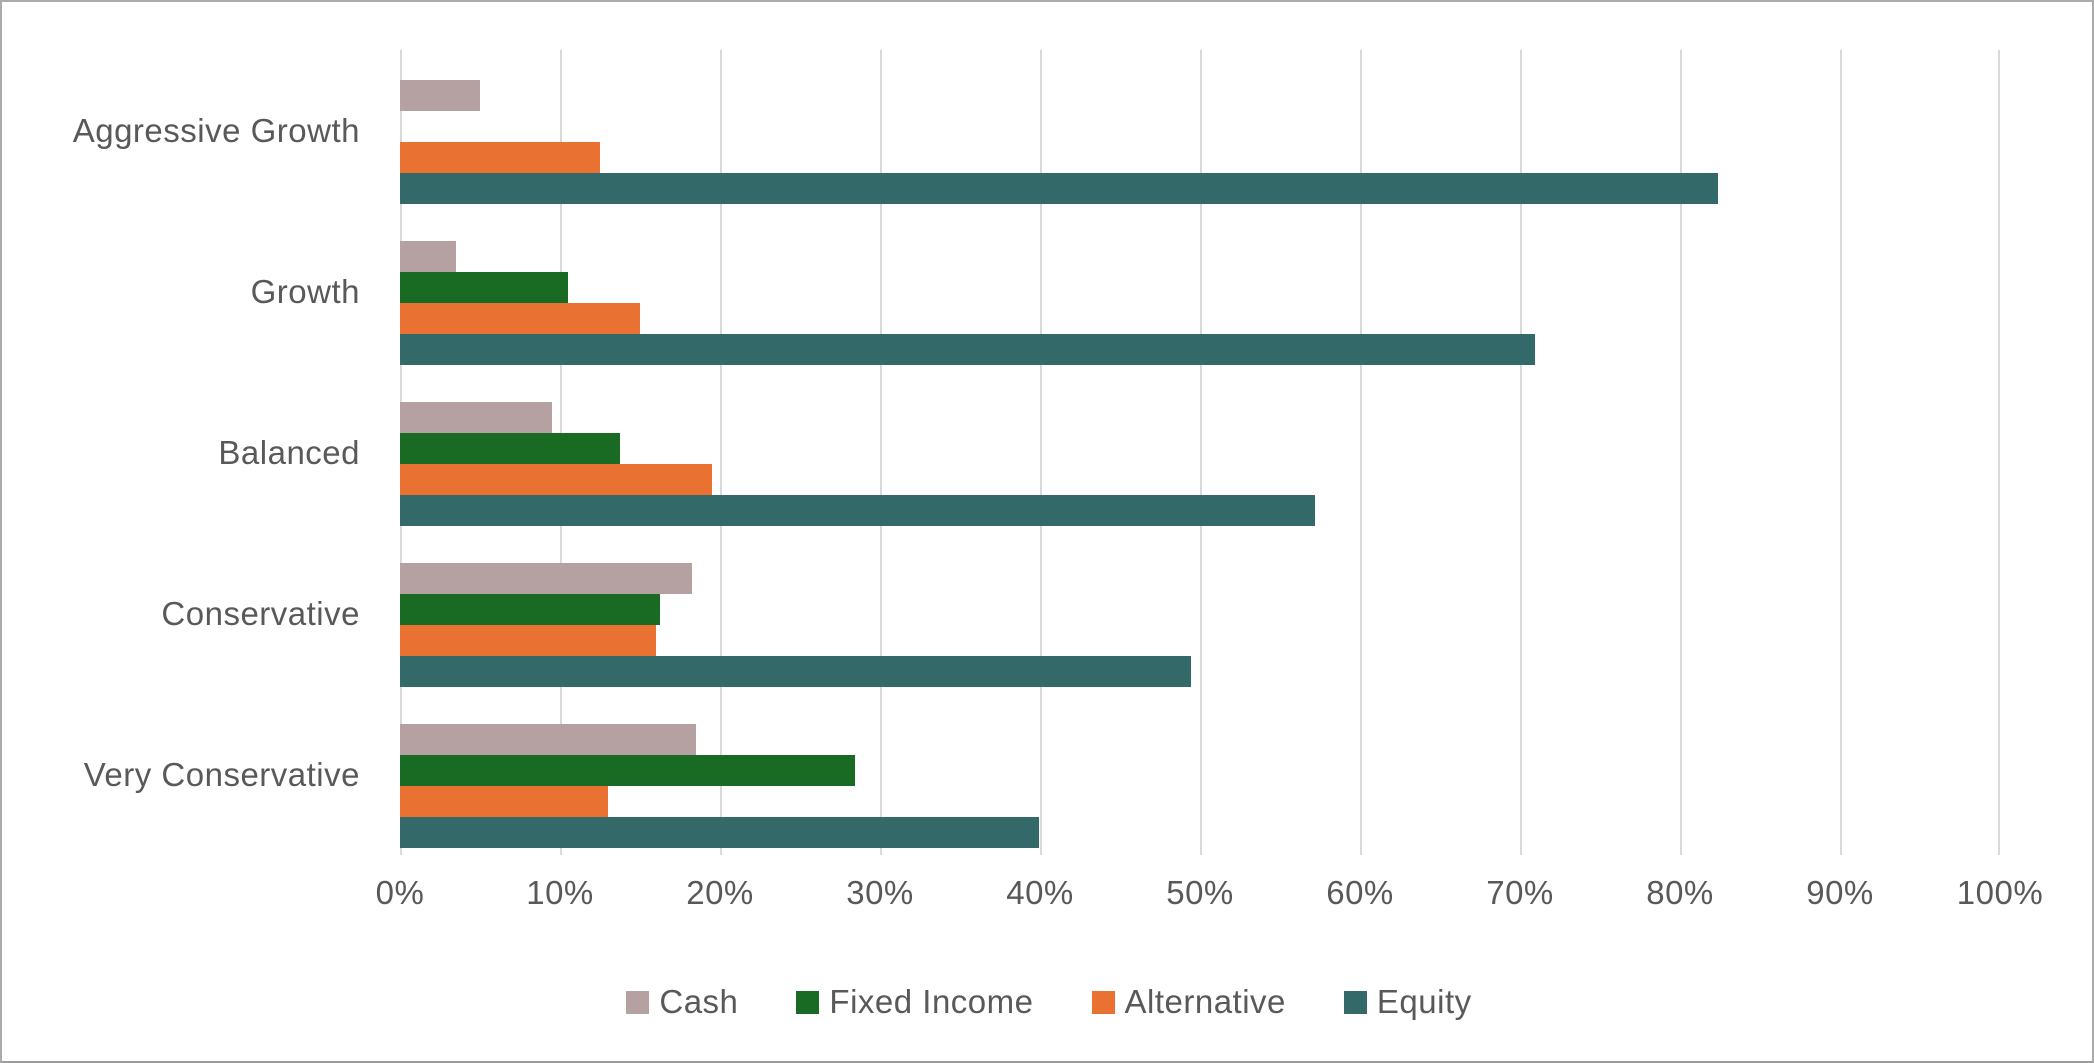 Image resolution: width=2094 pixels, height=1063 pixels. Describe the element at coordinates (530, 609) in the screenshot. I see `bar-fixed-income-conservative` at that location.